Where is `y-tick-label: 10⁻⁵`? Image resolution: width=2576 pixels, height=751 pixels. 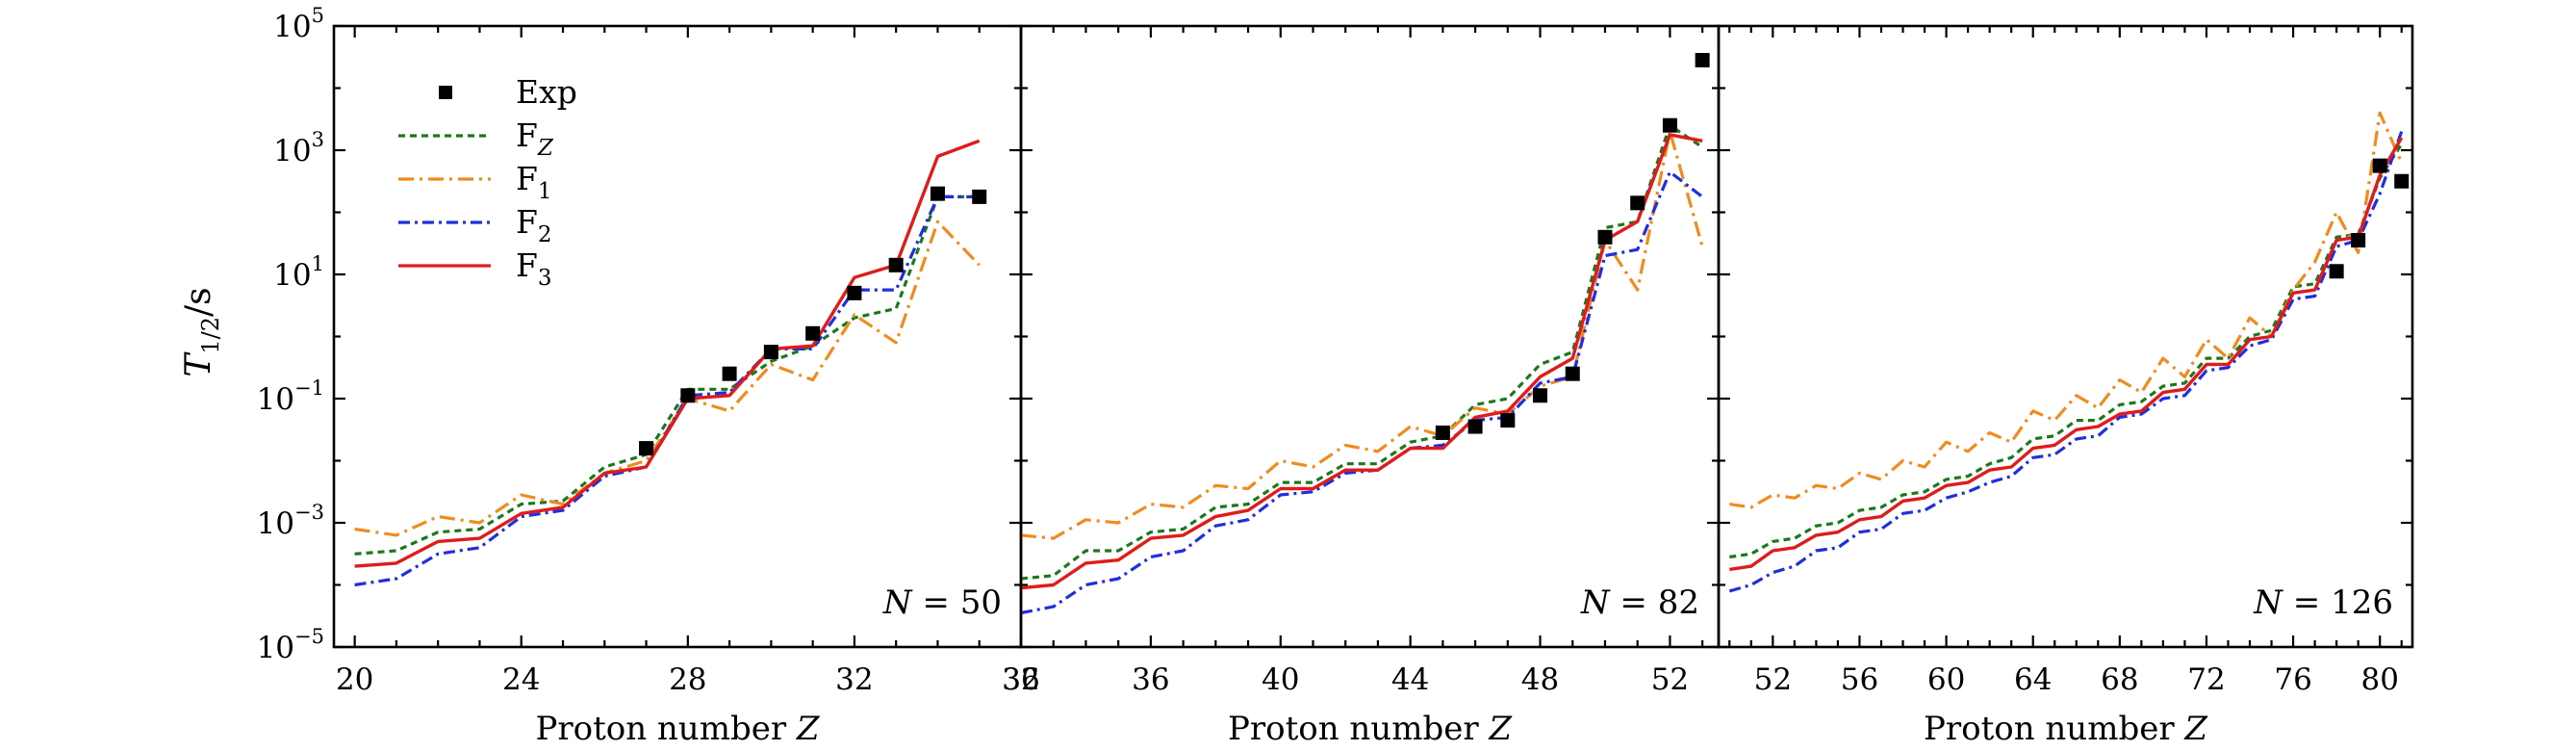
y-tick-label: 10⁻⁵ is located at coordinates (290, 645).